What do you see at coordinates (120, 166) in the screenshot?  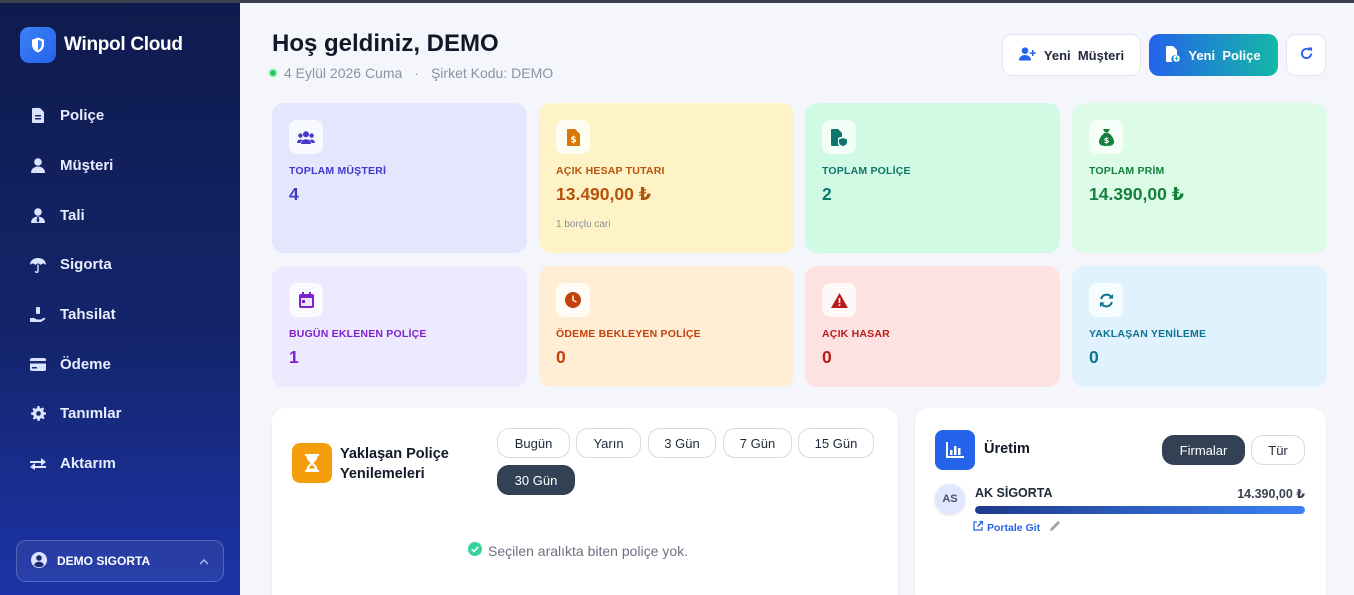 I see `sidebar-item-musteri: Müşteri` at bounding box center [120, 166].